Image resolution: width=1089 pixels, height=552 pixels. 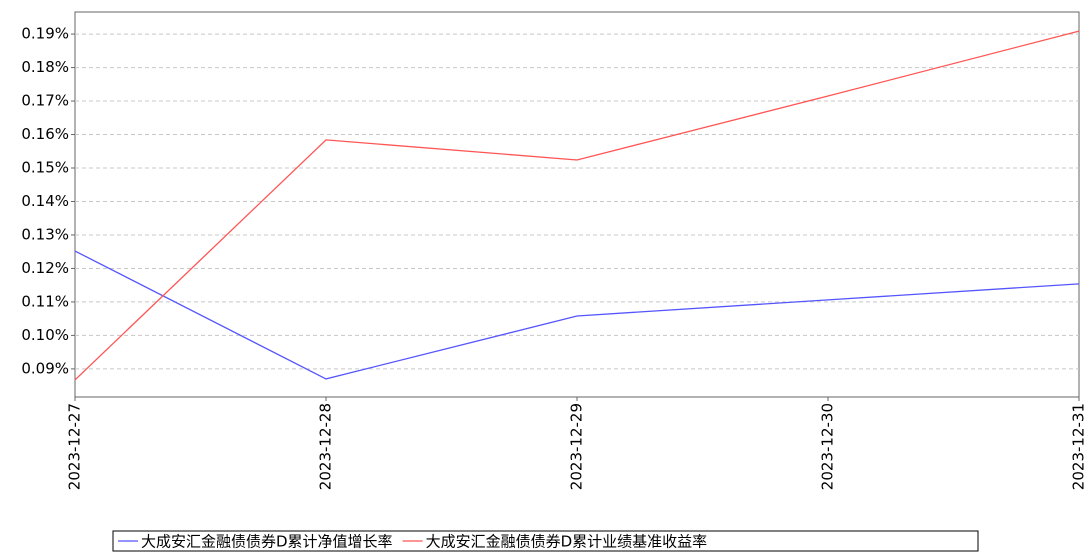 I want to click on legend-box, so click(x=545, y=541).